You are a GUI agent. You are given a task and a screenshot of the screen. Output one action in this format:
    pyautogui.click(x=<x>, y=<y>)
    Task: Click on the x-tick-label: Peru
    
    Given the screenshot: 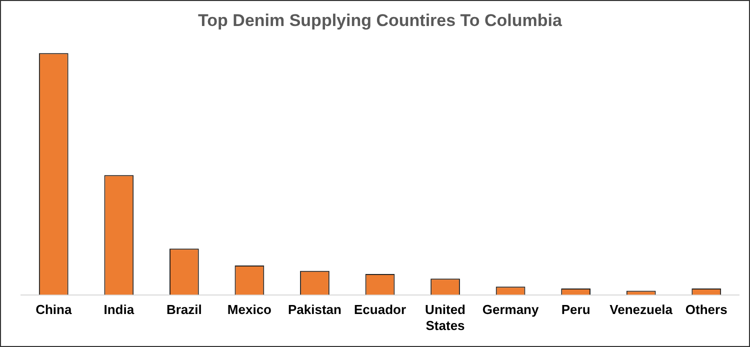 What is the action you would take?
    pyautogui.click(x=575, y=310)
    